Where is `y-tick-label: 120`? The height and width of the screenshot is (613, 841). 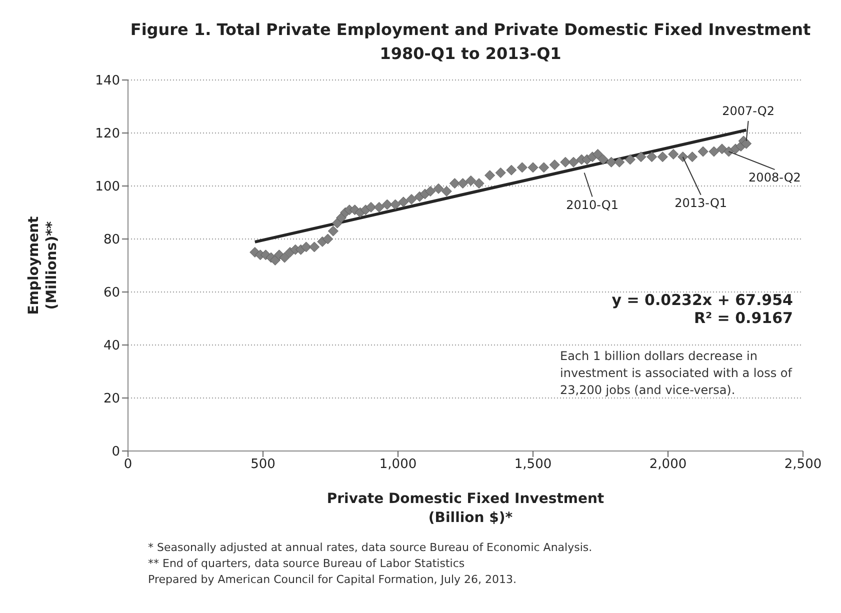
y-tick-label: 120 is located at coordinates (107, 134).